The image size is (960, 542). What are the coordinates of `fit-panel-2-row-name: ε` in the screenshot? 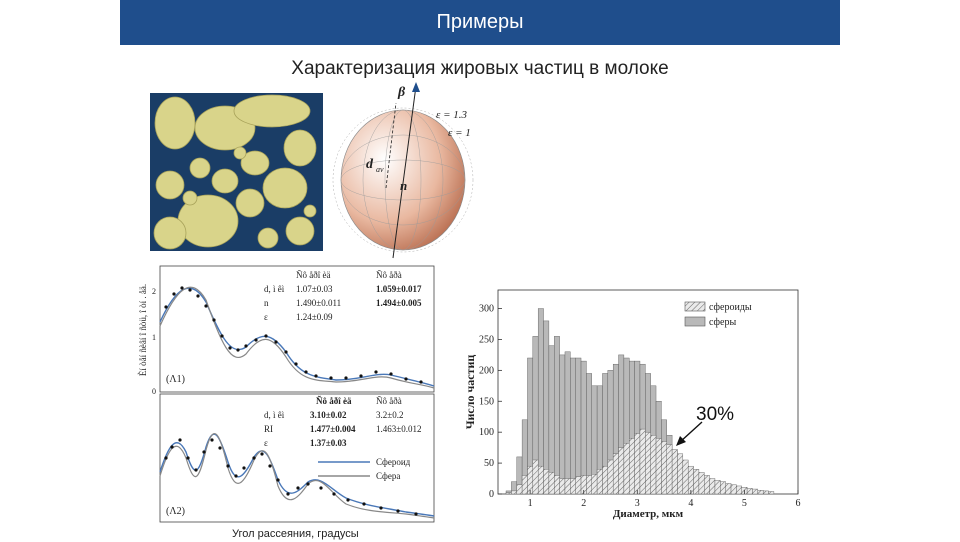 It's located at (266, 443).